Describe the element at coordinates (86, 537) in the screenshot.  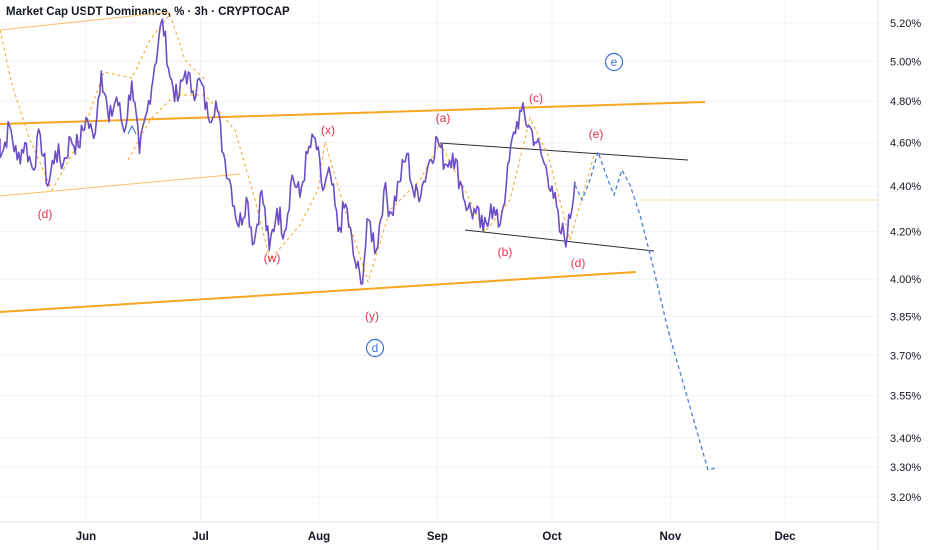
I see `x-tick-label: Jun` at that location.